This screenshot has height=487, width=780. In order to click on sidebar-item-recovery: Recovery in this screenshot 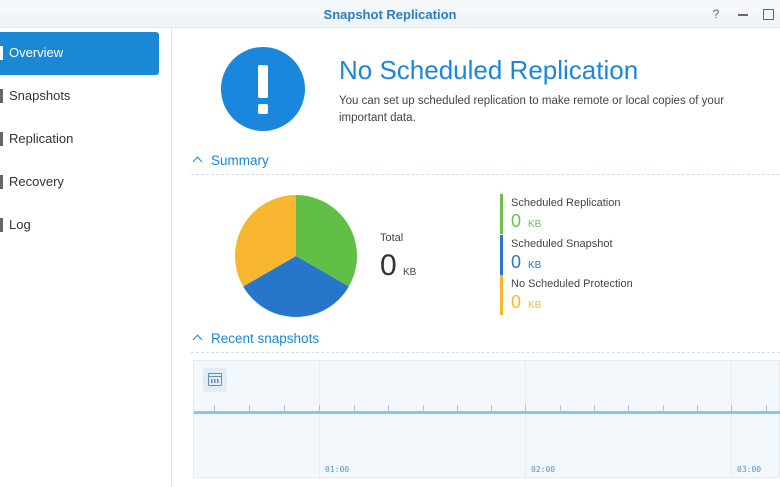, I will do `click(79, 182)`.